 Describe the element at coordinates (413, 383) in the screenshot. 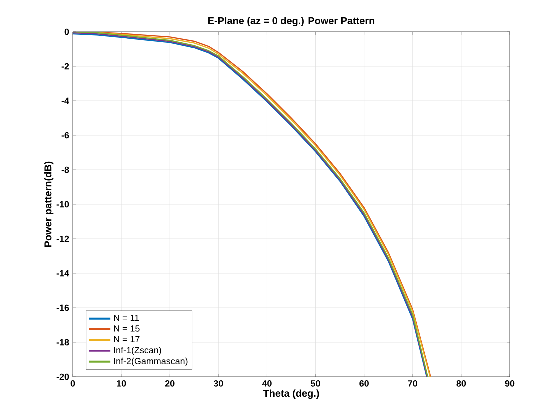

I see `x-tick-label: 70` at that location.